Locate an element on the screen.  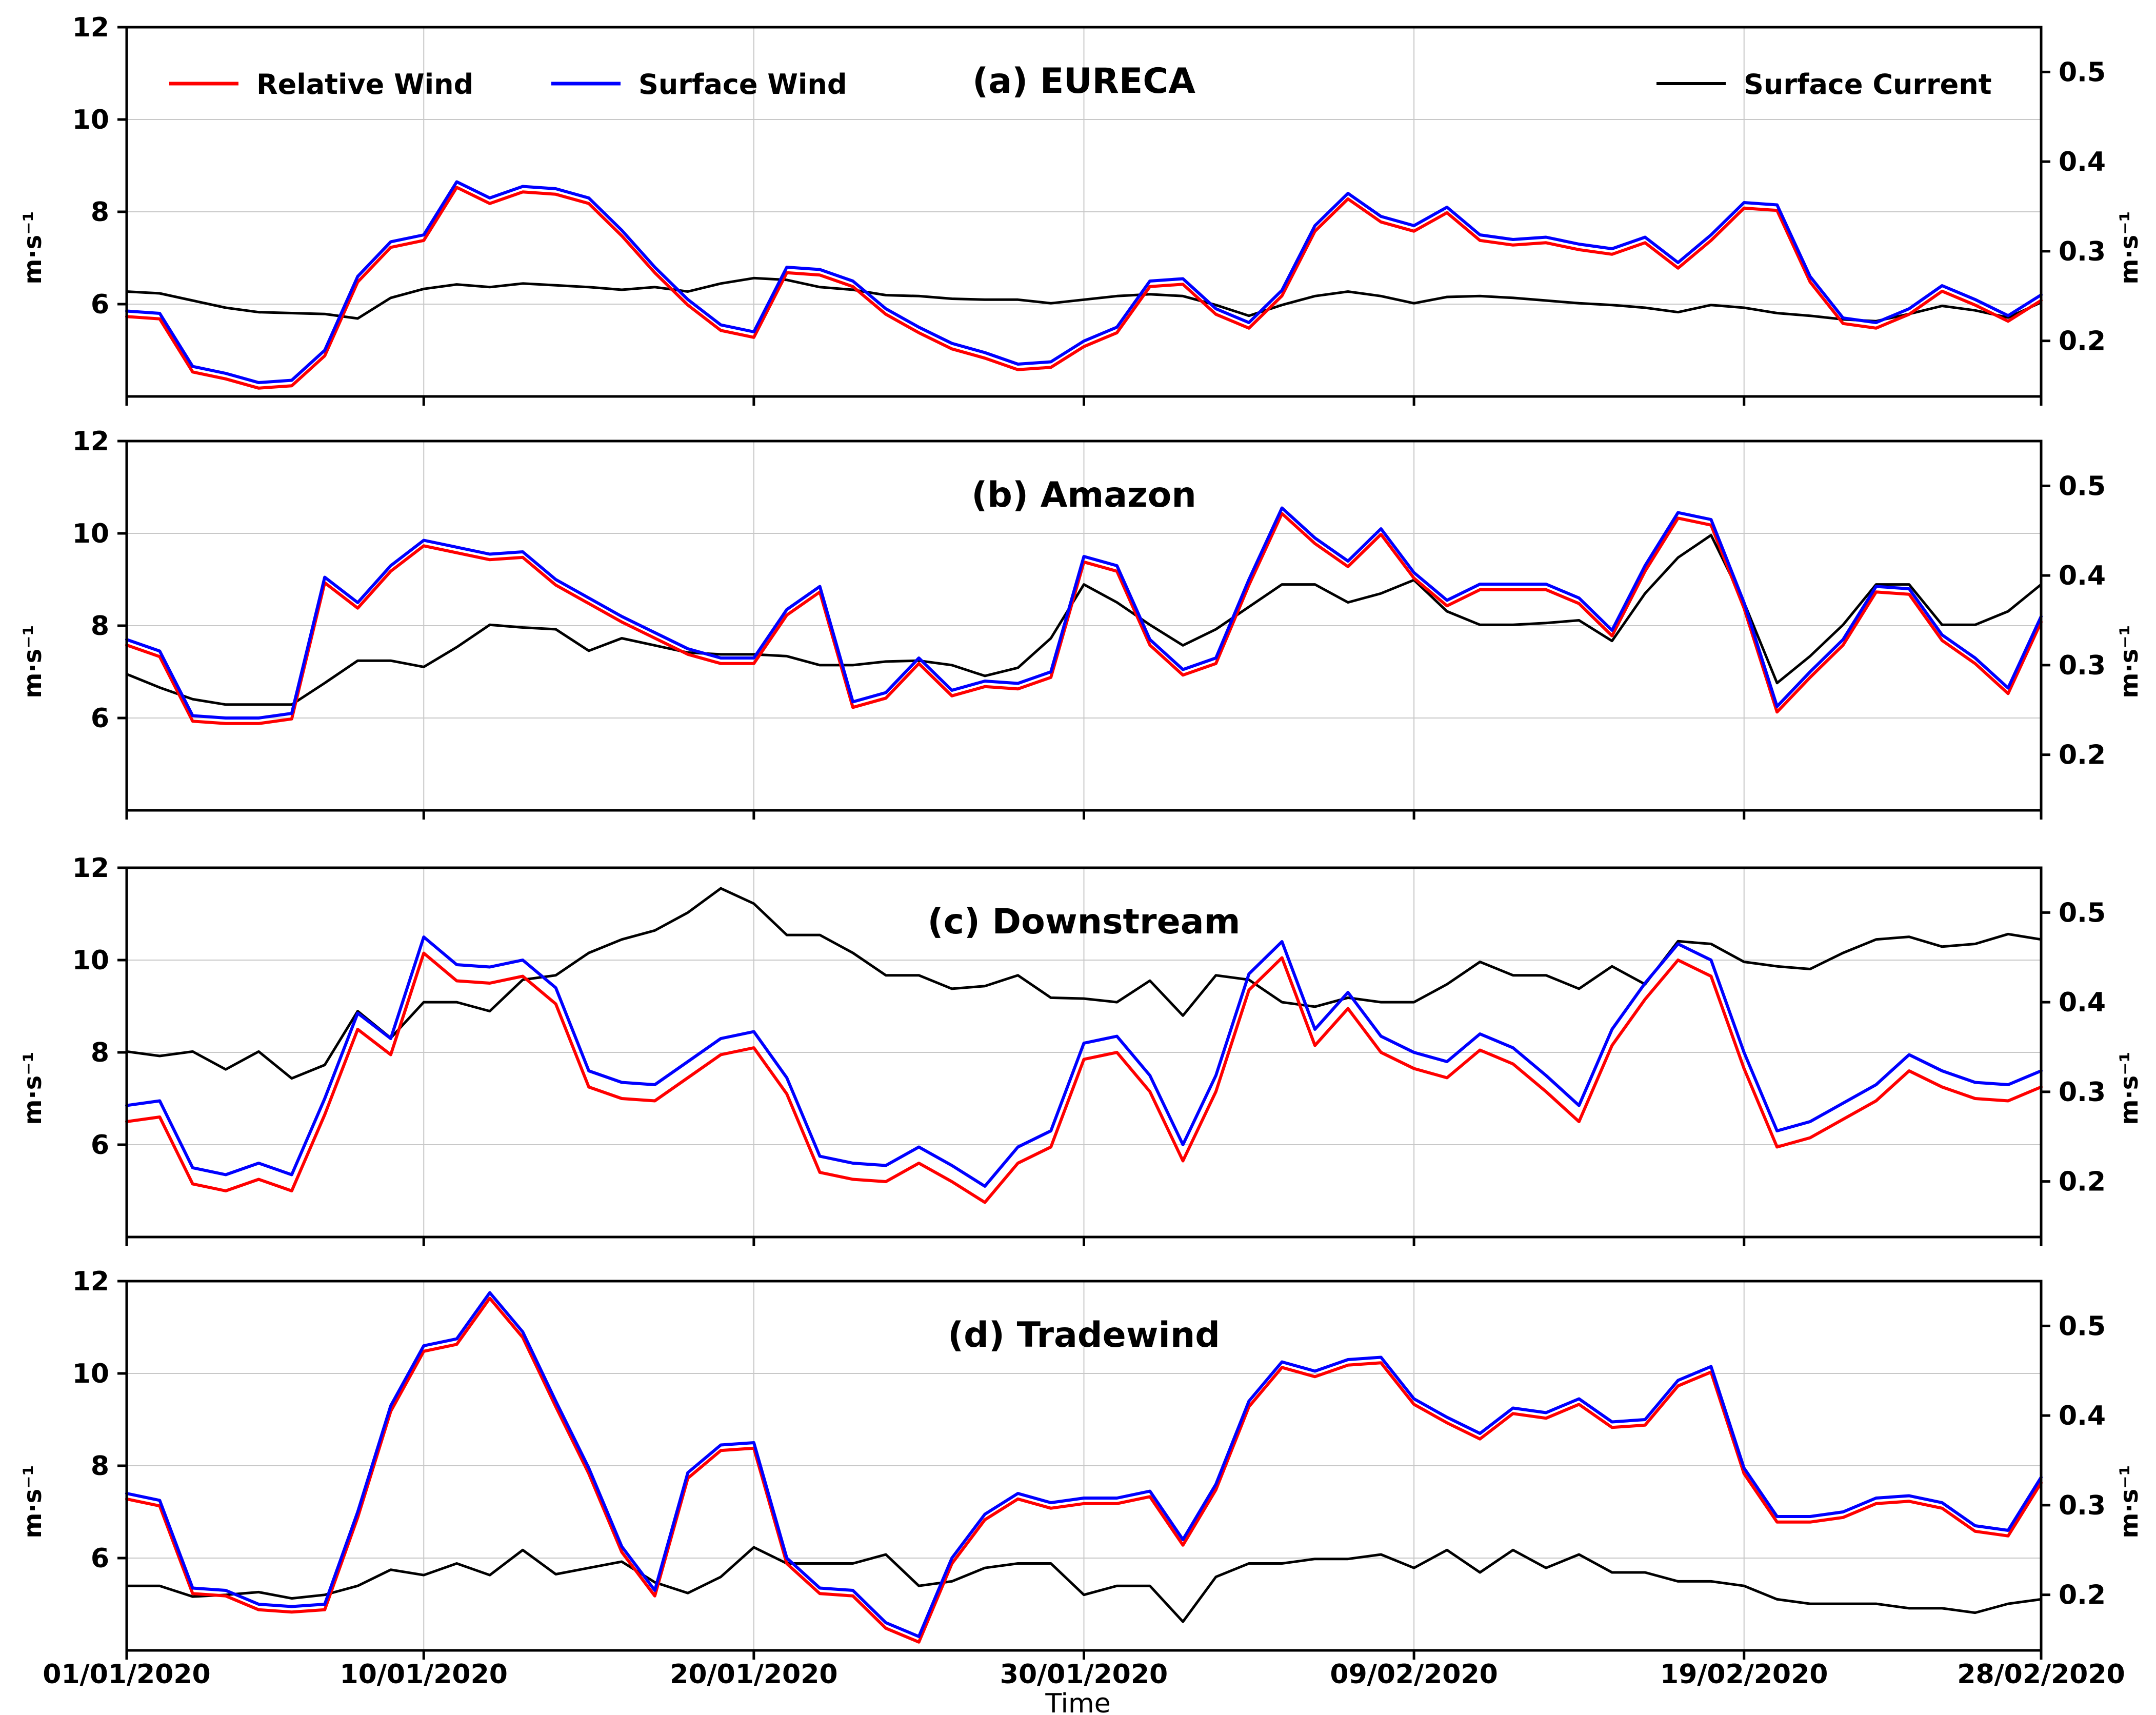
x-tick-label: 09/02/2020 is located at coordinates (1414, 1674).